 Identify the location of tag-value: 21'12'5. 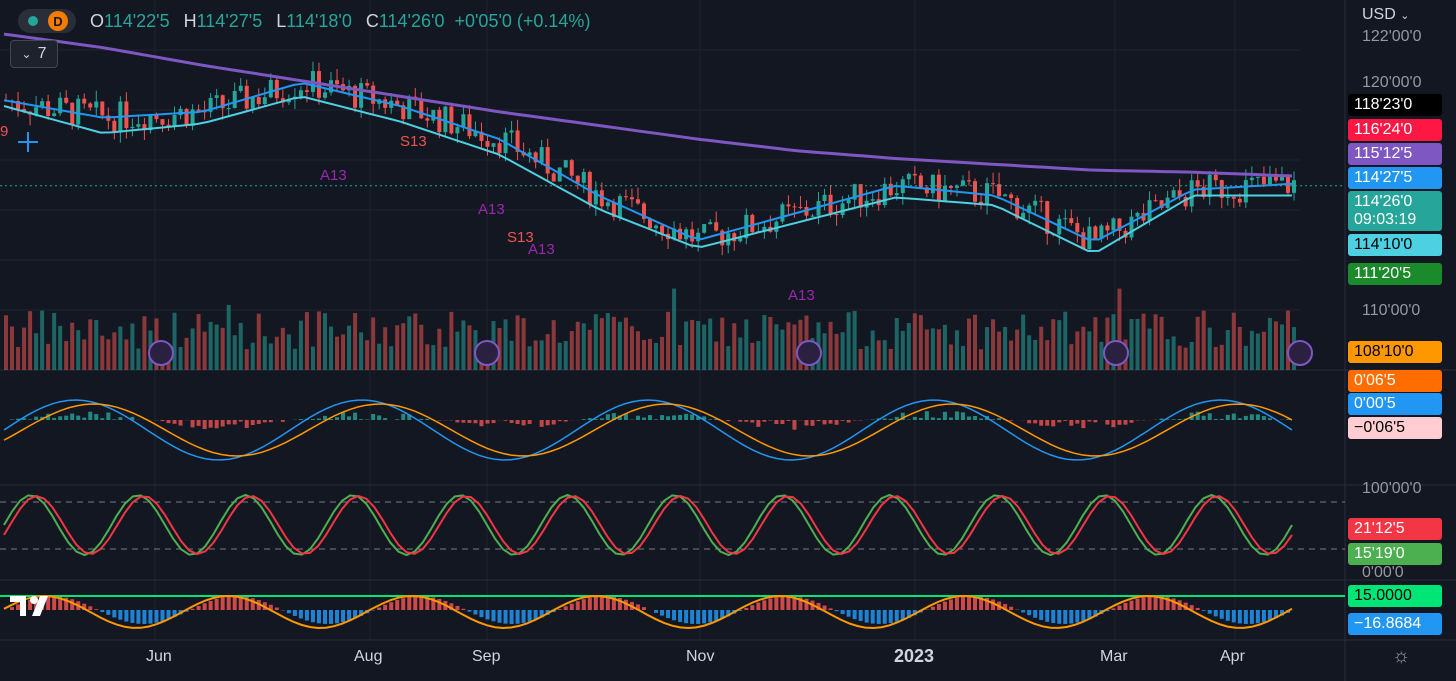
(1379, 528).